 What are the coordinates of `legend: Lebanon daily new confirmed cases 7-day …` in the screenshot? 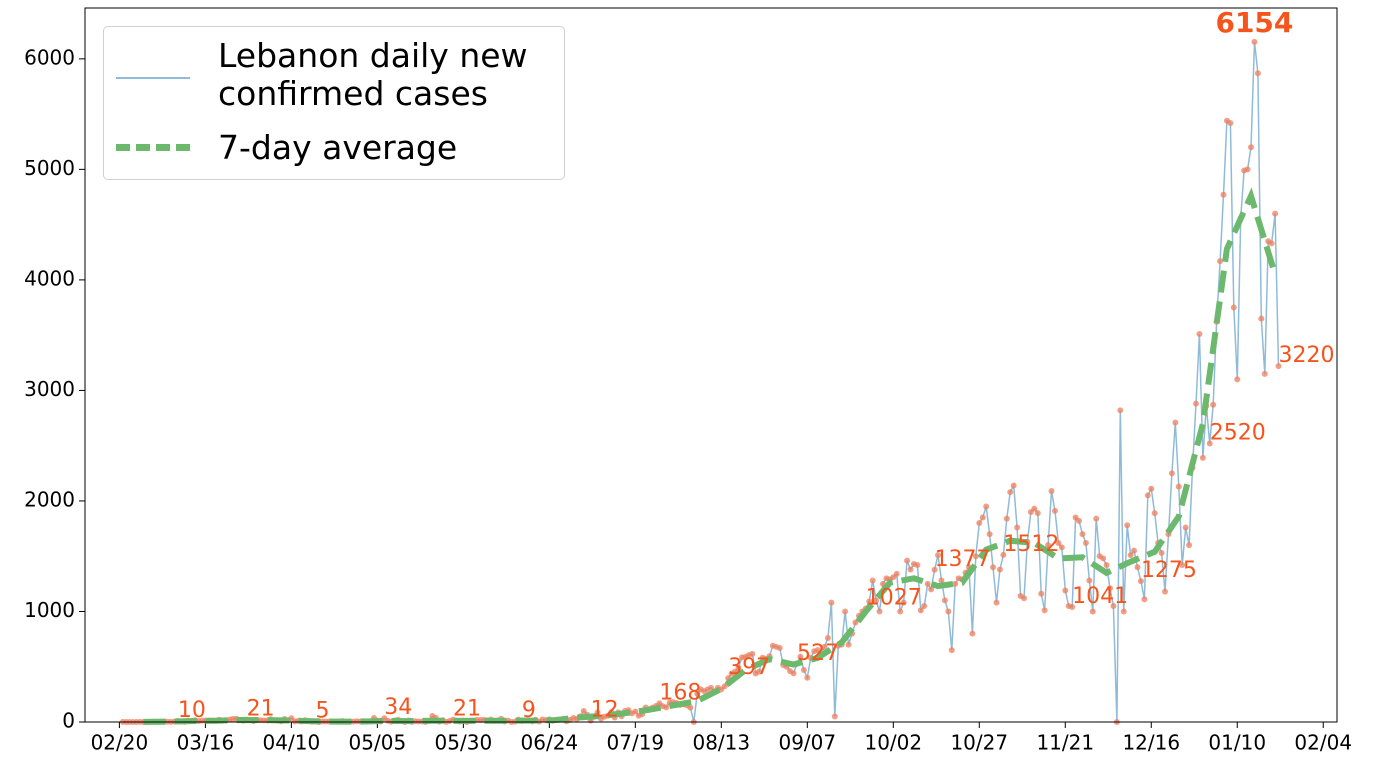 It's located at (334, 103).